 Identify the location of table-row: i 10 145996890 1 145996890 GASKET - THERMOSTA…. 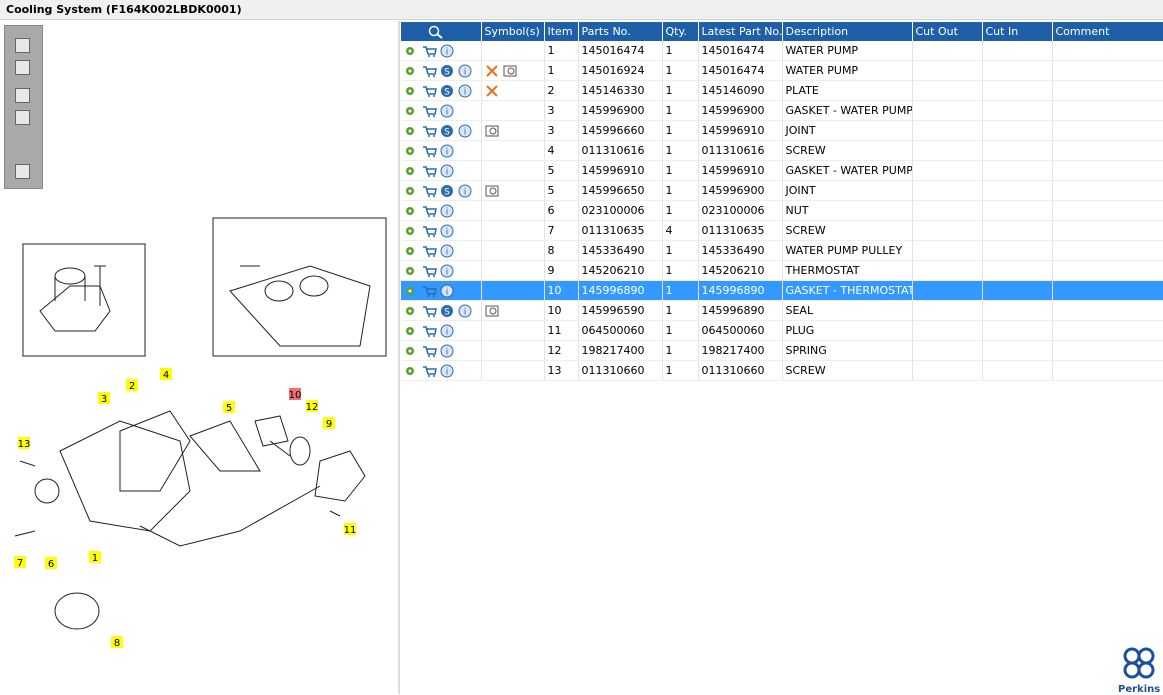
(782, 290).